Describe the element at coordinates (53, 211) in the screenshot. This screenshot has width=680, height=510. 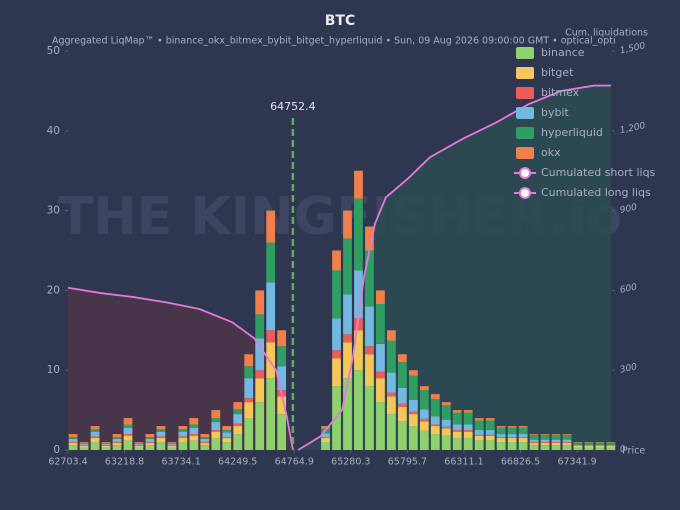
I see `y-tick-label: 30` at that location.